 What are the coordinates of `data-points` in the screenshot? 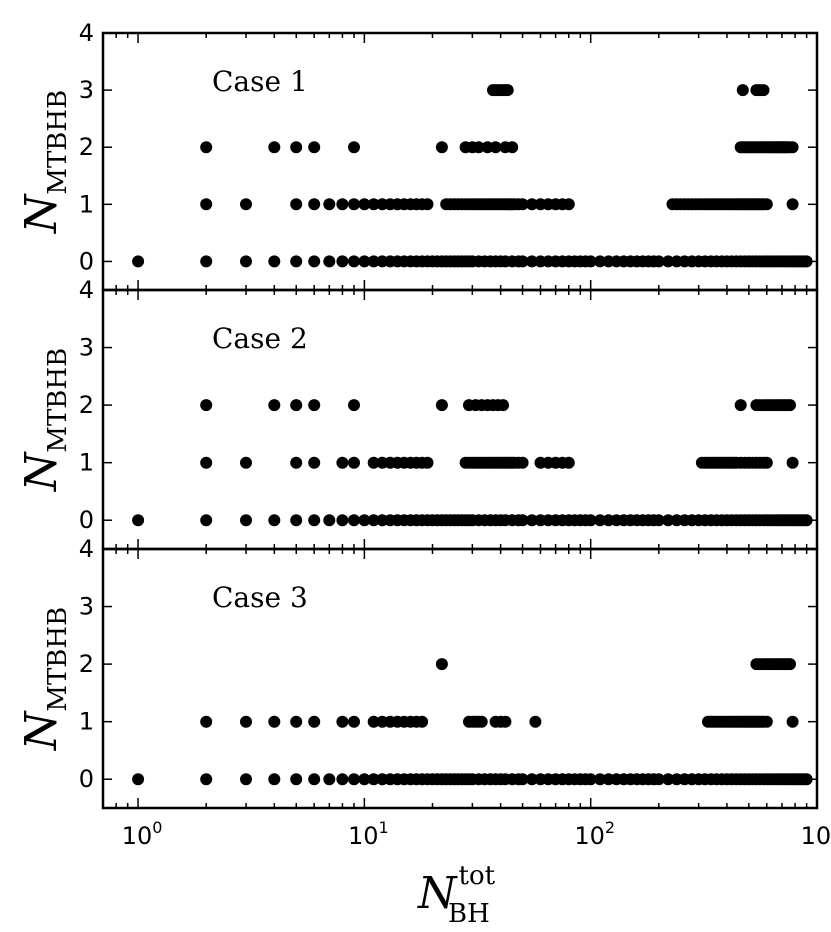 It's located at (472, 463).